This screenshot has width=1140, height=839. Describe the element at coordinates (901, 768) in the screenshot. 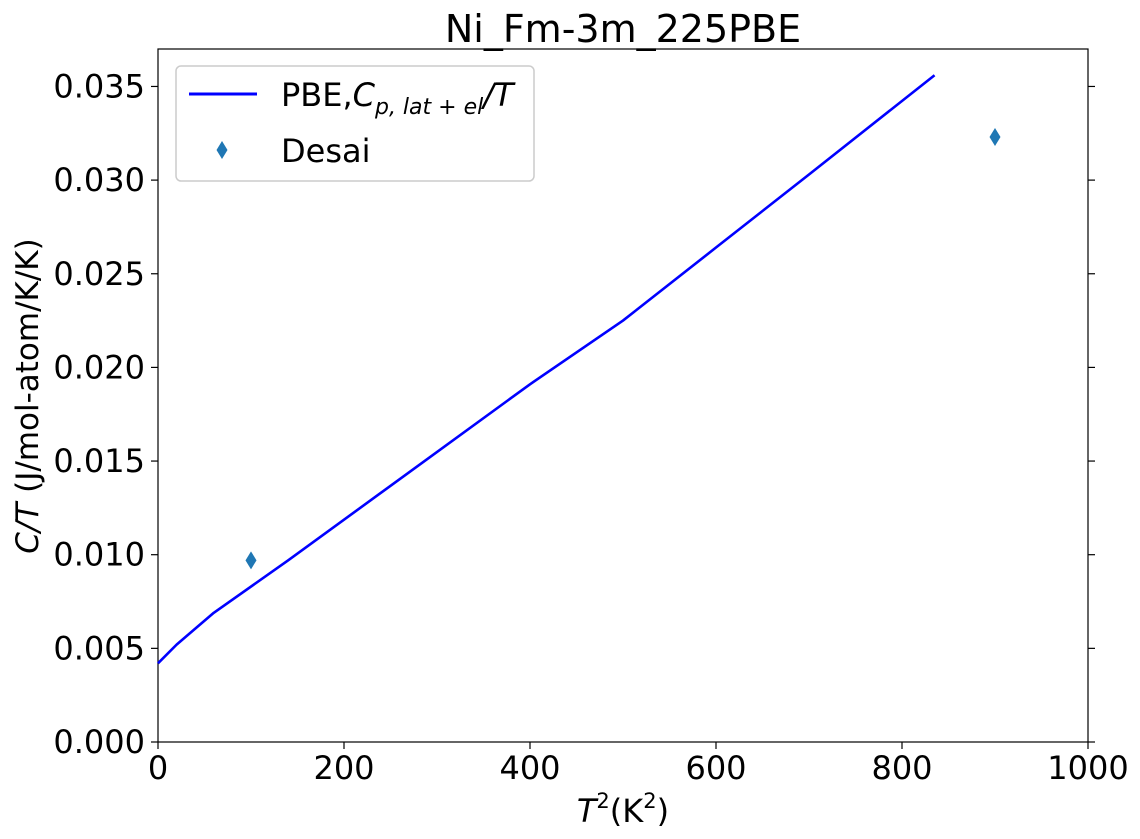

I see `x-tick-label: 800` at that location.